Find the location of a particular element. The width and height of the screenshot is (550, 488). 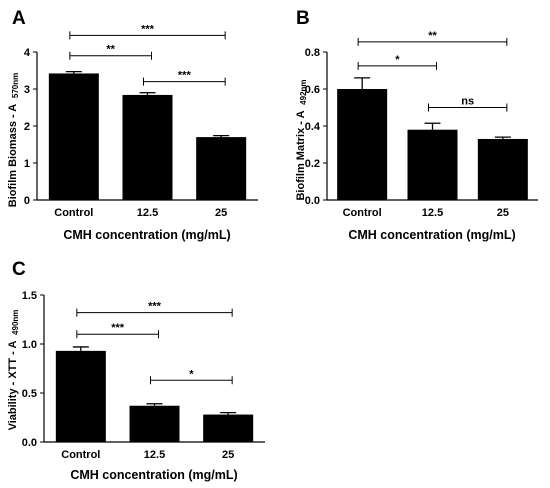

panel-c-letter: C is located at coordinates (19, 269).